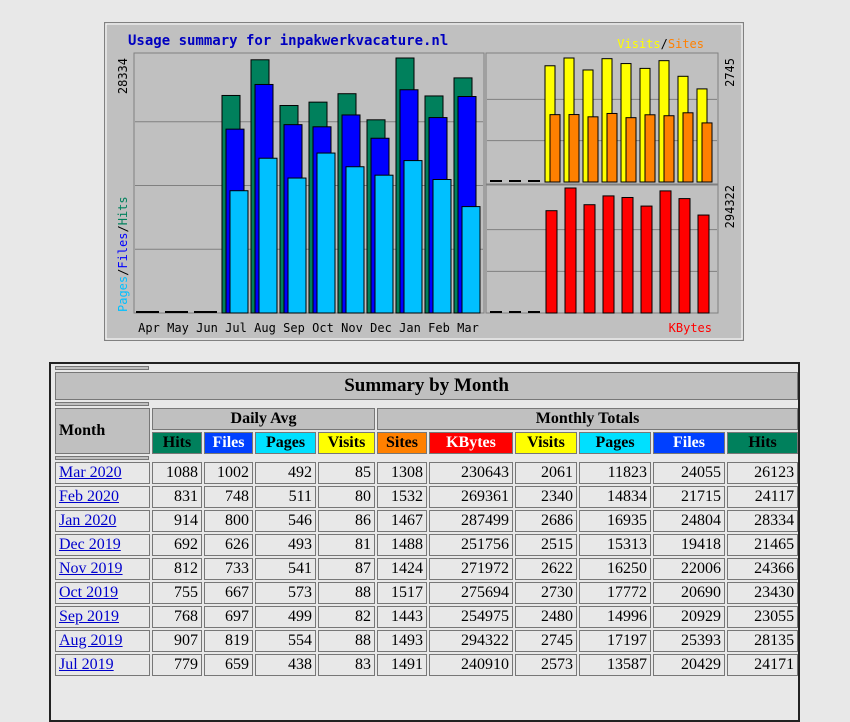  What do you see at coordinates (546, 443) in the screenshot?
I see `col-monthly-visits: Visits` at bounding box center [546, 443].